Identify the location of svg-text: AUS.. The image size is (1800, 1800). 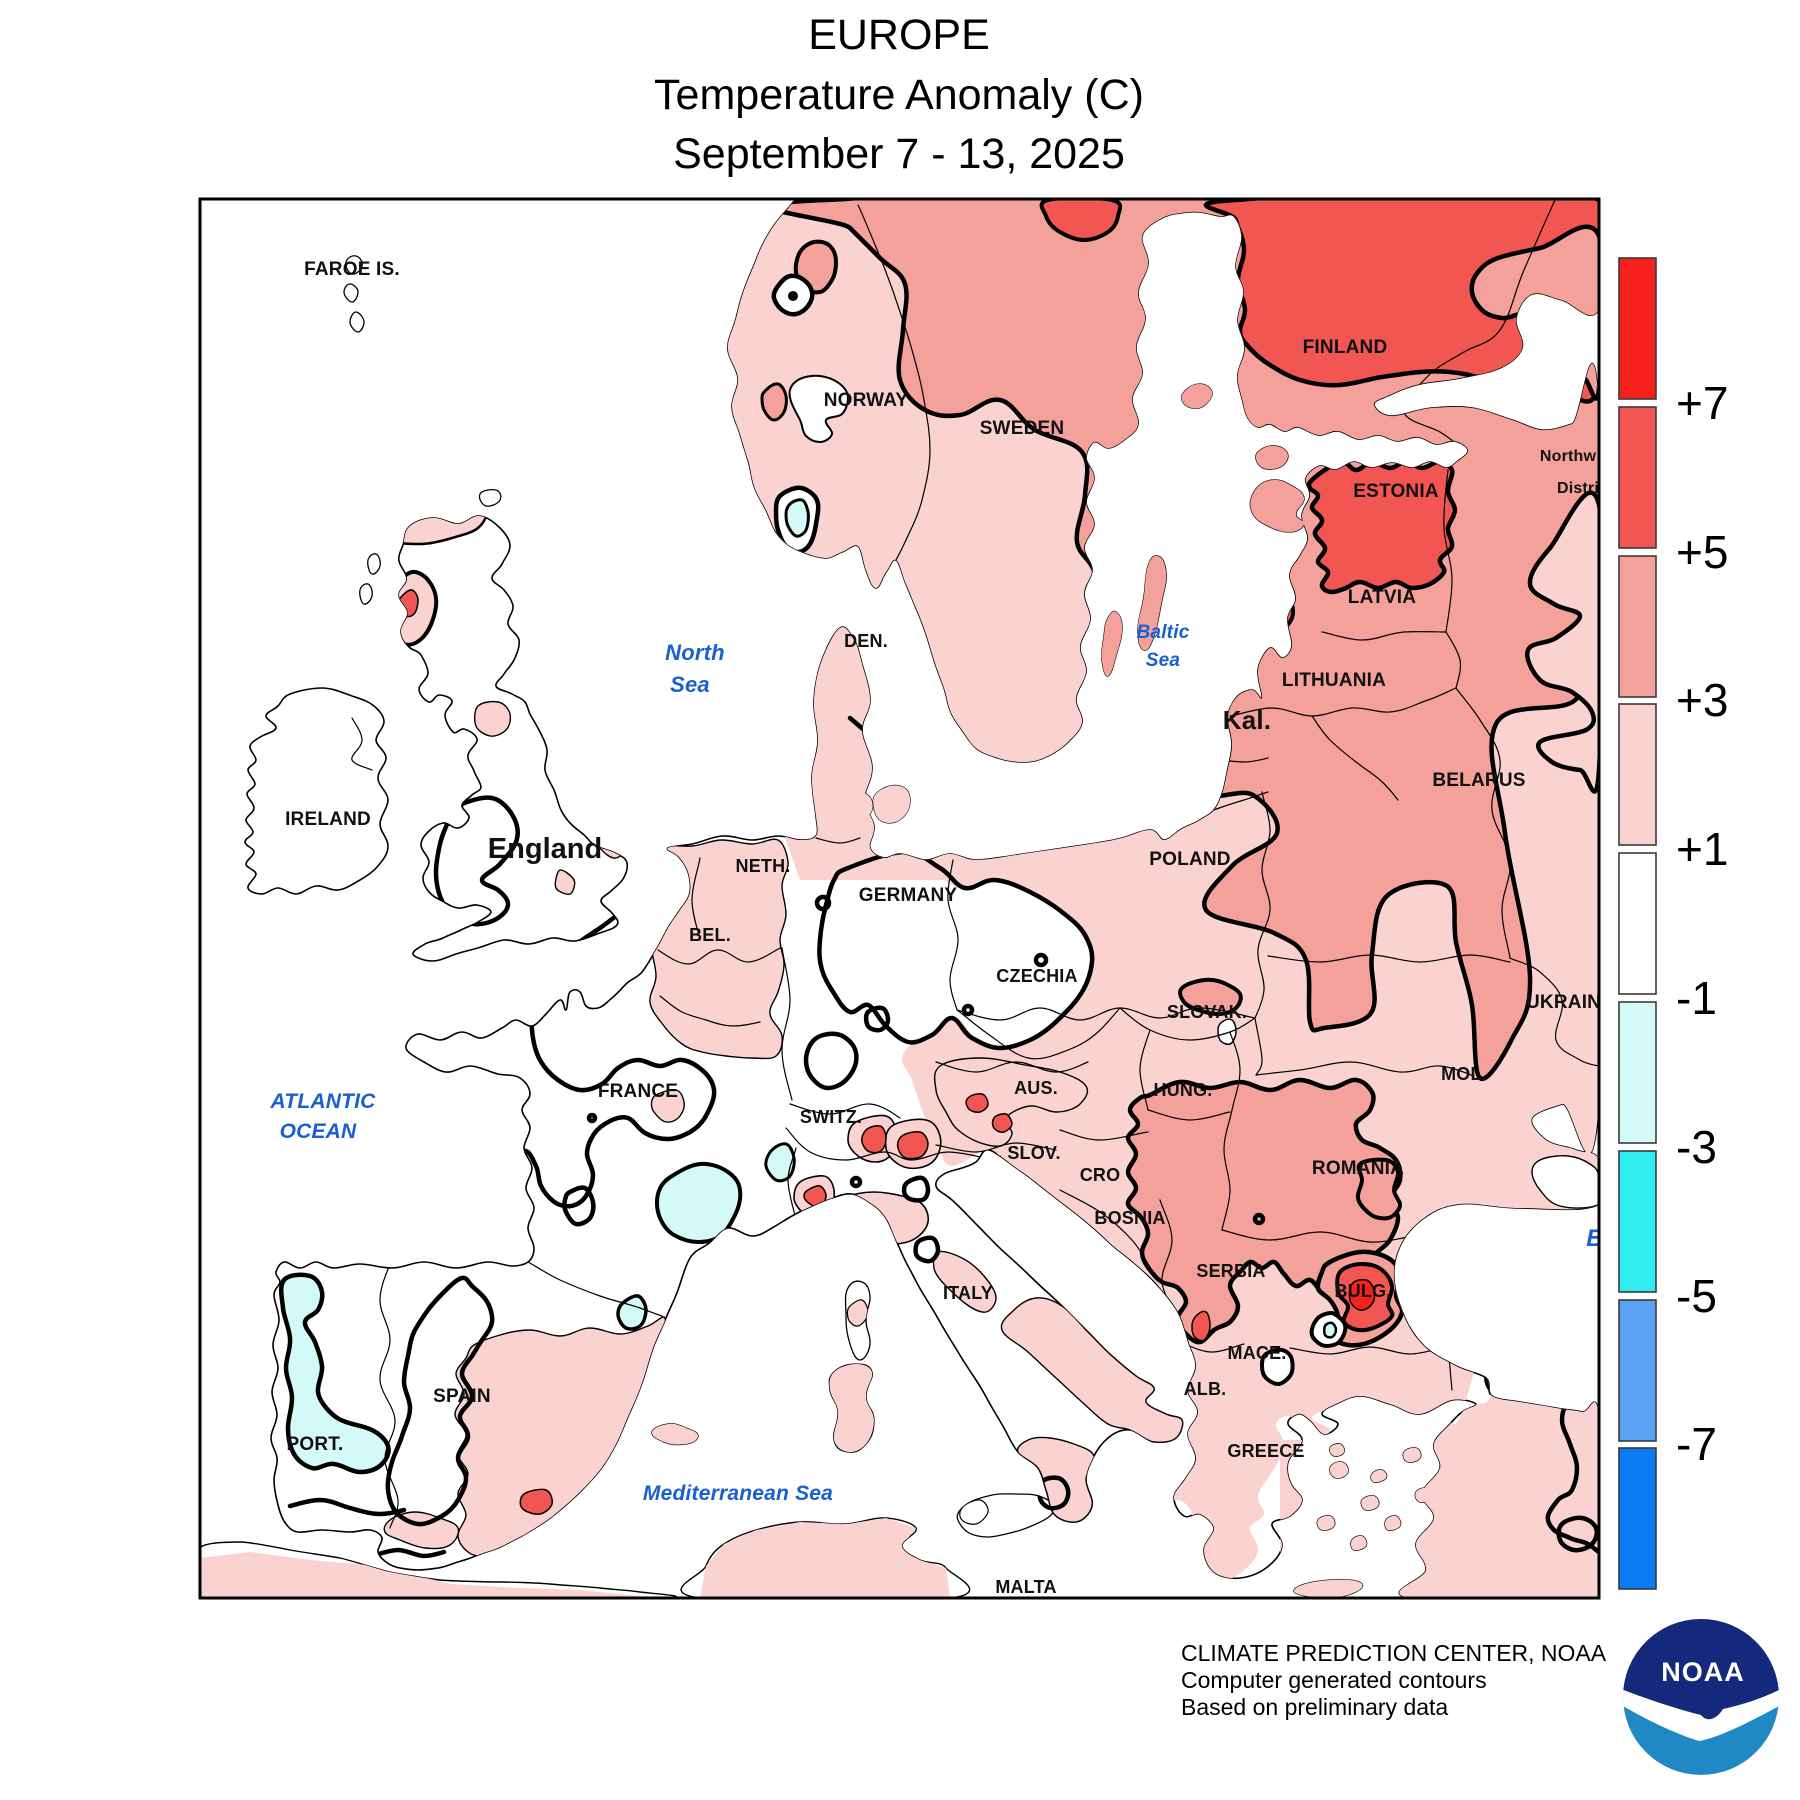
(1036, 1088).